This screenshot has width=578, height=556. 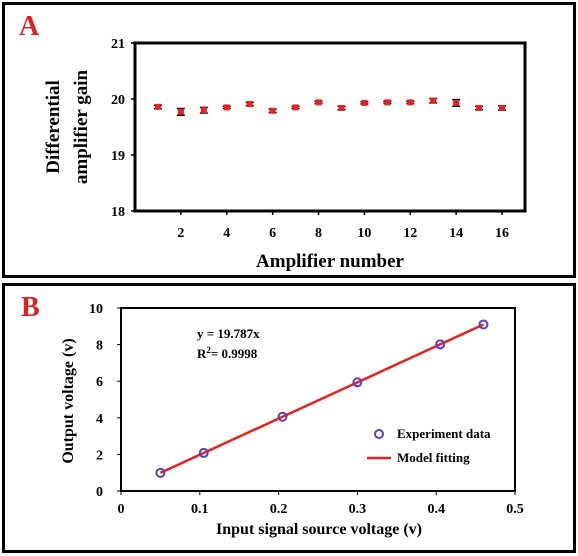 I want to click on y-tick-label-b: 2, so click(x=99, y=455).